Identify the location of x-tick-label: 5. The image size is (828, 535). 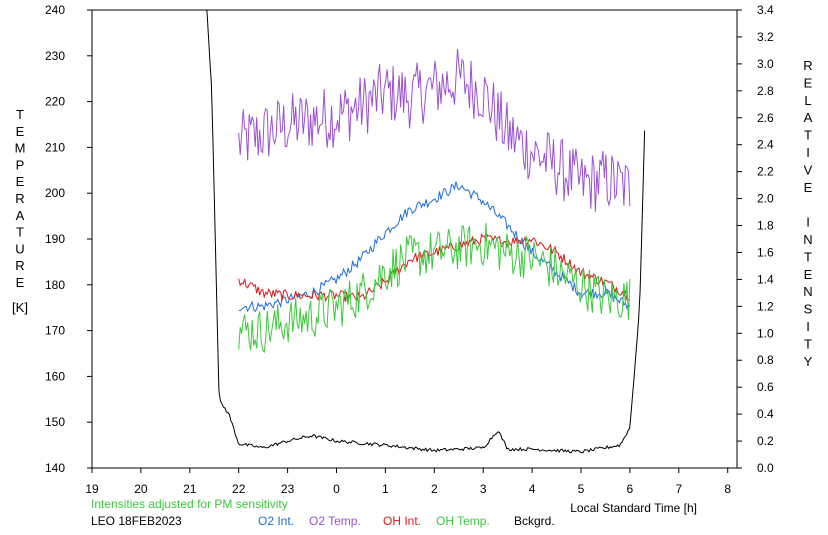
(581, 489).